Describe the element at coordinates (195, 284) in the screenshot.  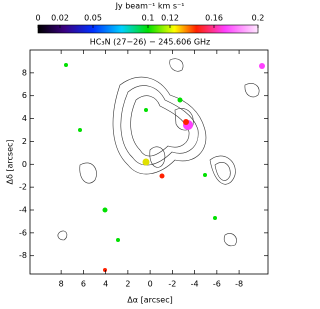
I see `x-tick-label: -4` at that location.